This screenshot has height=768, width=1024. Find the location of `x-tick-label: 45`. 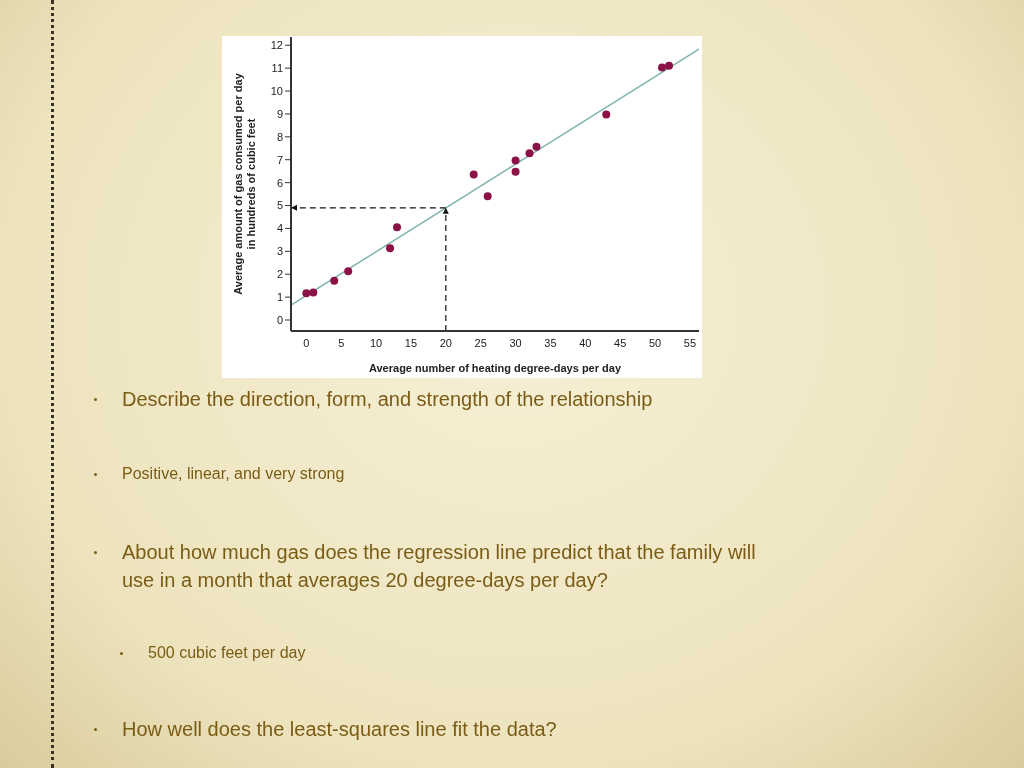

x-tick-label: 45 is located at coordinates (620, 342).